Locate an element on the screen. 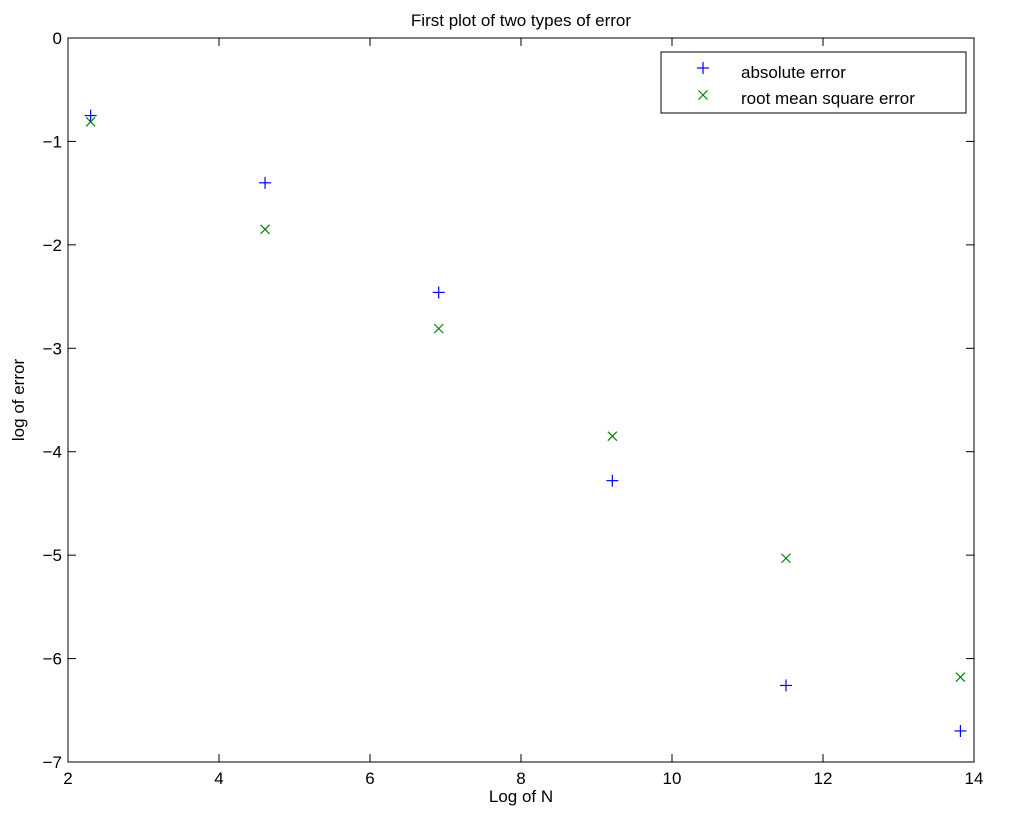  y-tick-label: 0 is located at coordinates (57, 38).